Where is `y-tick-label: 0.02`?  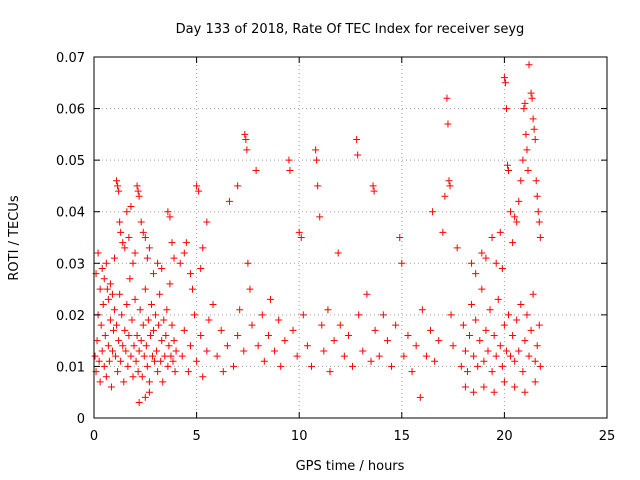
y-tick-label: 0.02 is located at coordinates (70, 316).